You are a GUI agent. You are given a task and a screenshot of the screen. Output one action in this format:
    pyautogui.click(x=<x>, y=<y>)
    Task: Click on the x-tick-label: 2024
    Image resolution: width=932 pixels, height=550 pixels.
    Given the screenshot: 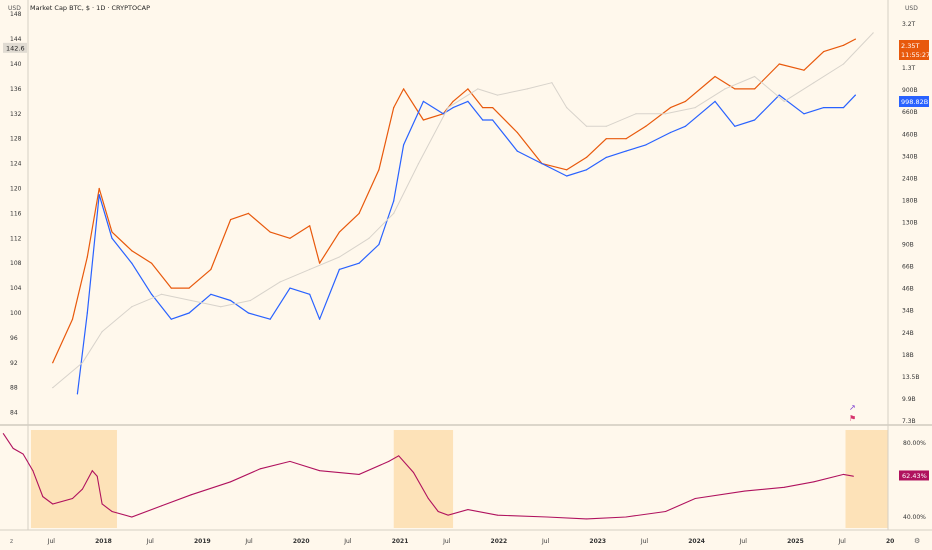 What is the action you would take?
    pyautogui.click(x=696, y=541)
    